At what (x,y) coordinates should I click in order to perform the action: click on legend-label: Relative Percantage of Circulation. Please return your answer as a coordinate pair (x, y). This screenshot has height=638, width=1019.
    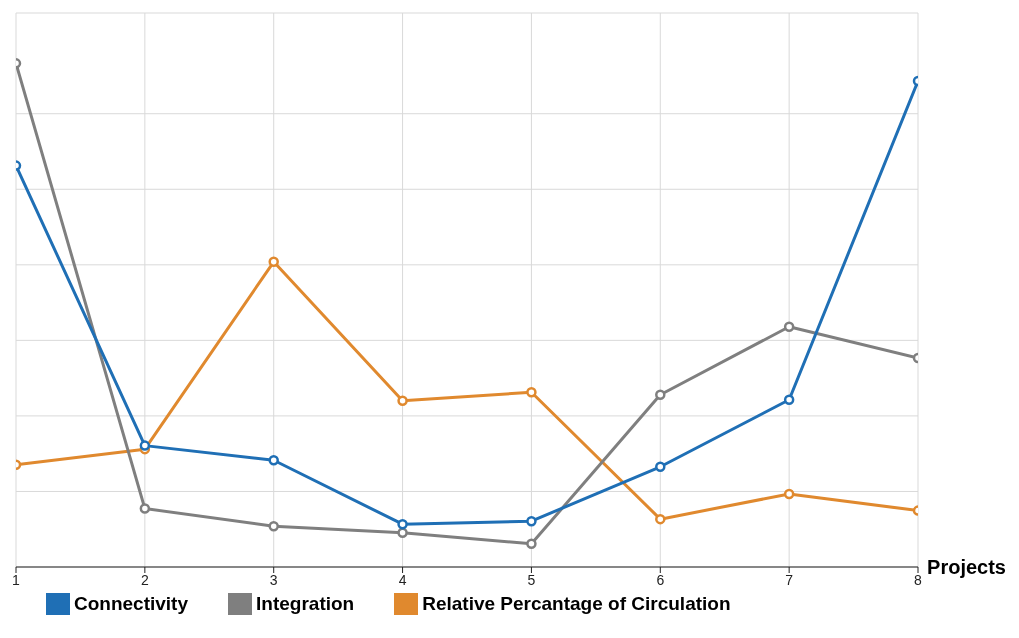
    Looking at the image, I should click on (576, 604).